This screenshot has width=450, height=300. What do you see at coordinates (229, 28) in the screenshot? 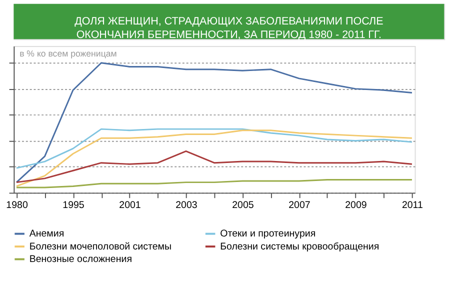
I see `chart-title: ДОЛЯ ЖЕНЩИН, СТРАДАЮЩИХ ЗАБОЛЕВАНИЯМИ ПОСЛЕ ОКОНЧАНИЯ БЕРЕМЕННОСТИ, ЗА ПЕРИОД 1980 - 2011 ГГ.` at bounding box center [229, 28].